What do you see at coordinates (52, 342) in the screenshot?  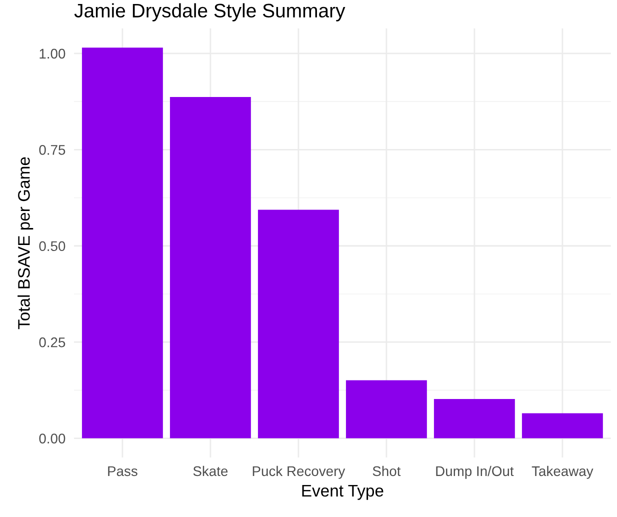 I see `y-tick-label: 0.25` at bounding box center [52, 342].